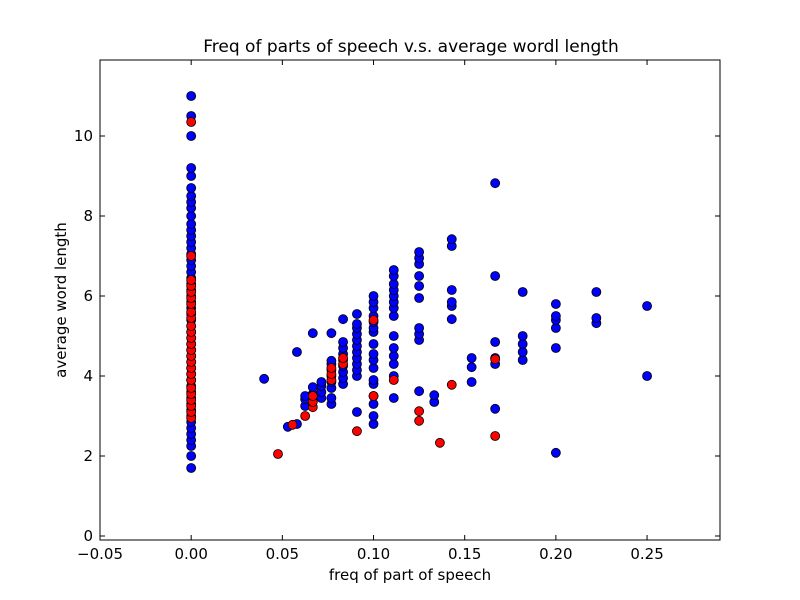 The width and height of the screenshot is (800, 600). Describe the element at coordinates (88, 376) in the screenshot. I see `y-tick-label: 4` at that location.